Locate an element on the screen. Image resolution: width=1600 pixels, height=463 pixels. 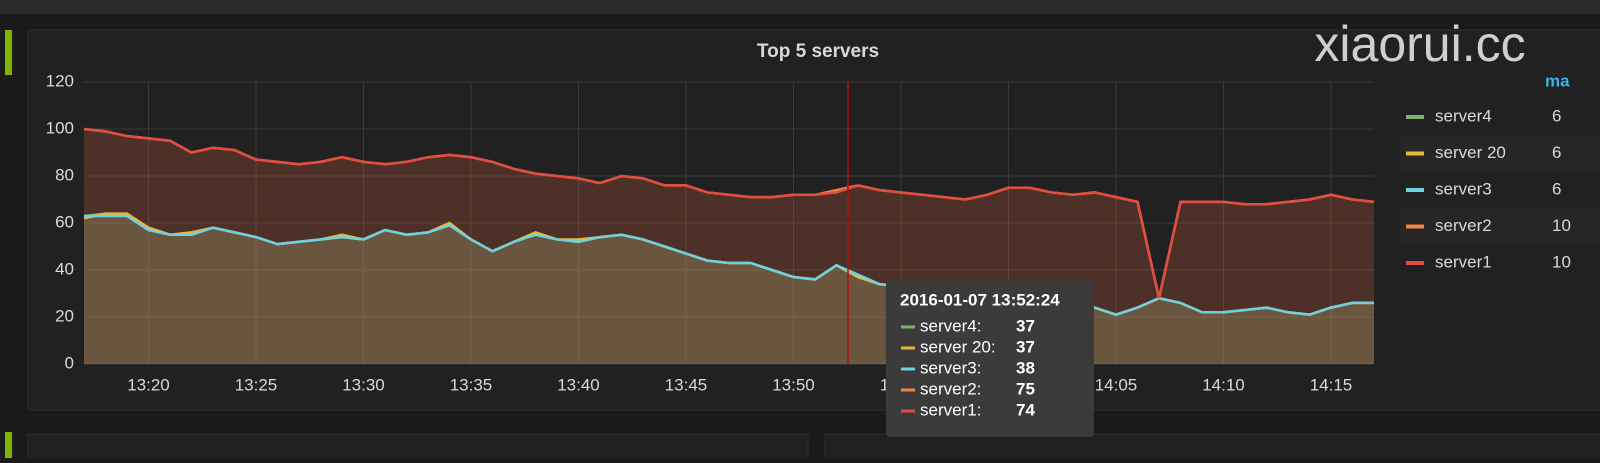
y-tick-label: 60 is located at coordinates (64, 221).